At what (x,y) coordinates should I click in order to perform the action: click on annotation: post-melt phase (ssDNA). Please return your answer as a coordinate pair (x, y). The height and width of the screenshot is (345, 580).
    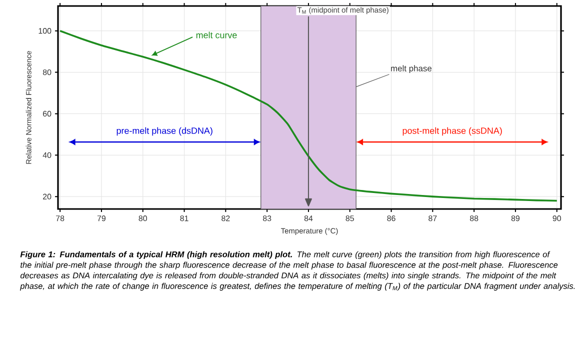
    Looking at the image, I should click on (452, 131).